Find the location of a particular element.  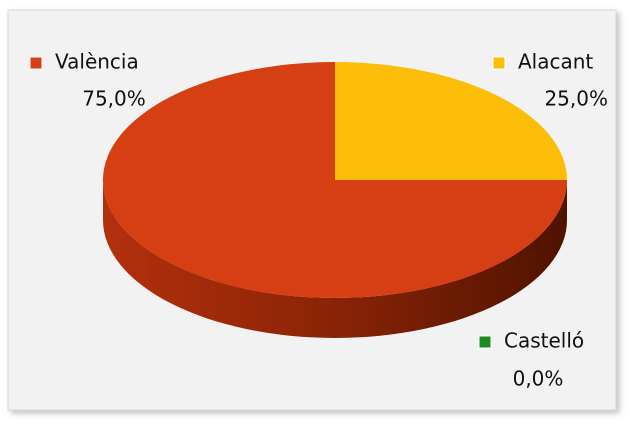

label-name: Castelló is located at coordinates (544, 341).